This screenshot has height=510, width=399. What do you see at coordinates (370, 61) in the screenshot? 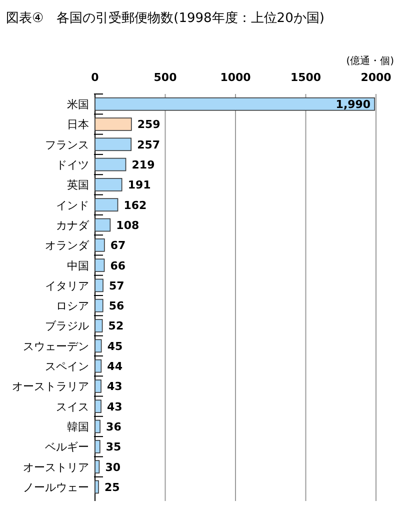
I see `x-axis-title: (億通・個)` at bounding box center [370, 61].